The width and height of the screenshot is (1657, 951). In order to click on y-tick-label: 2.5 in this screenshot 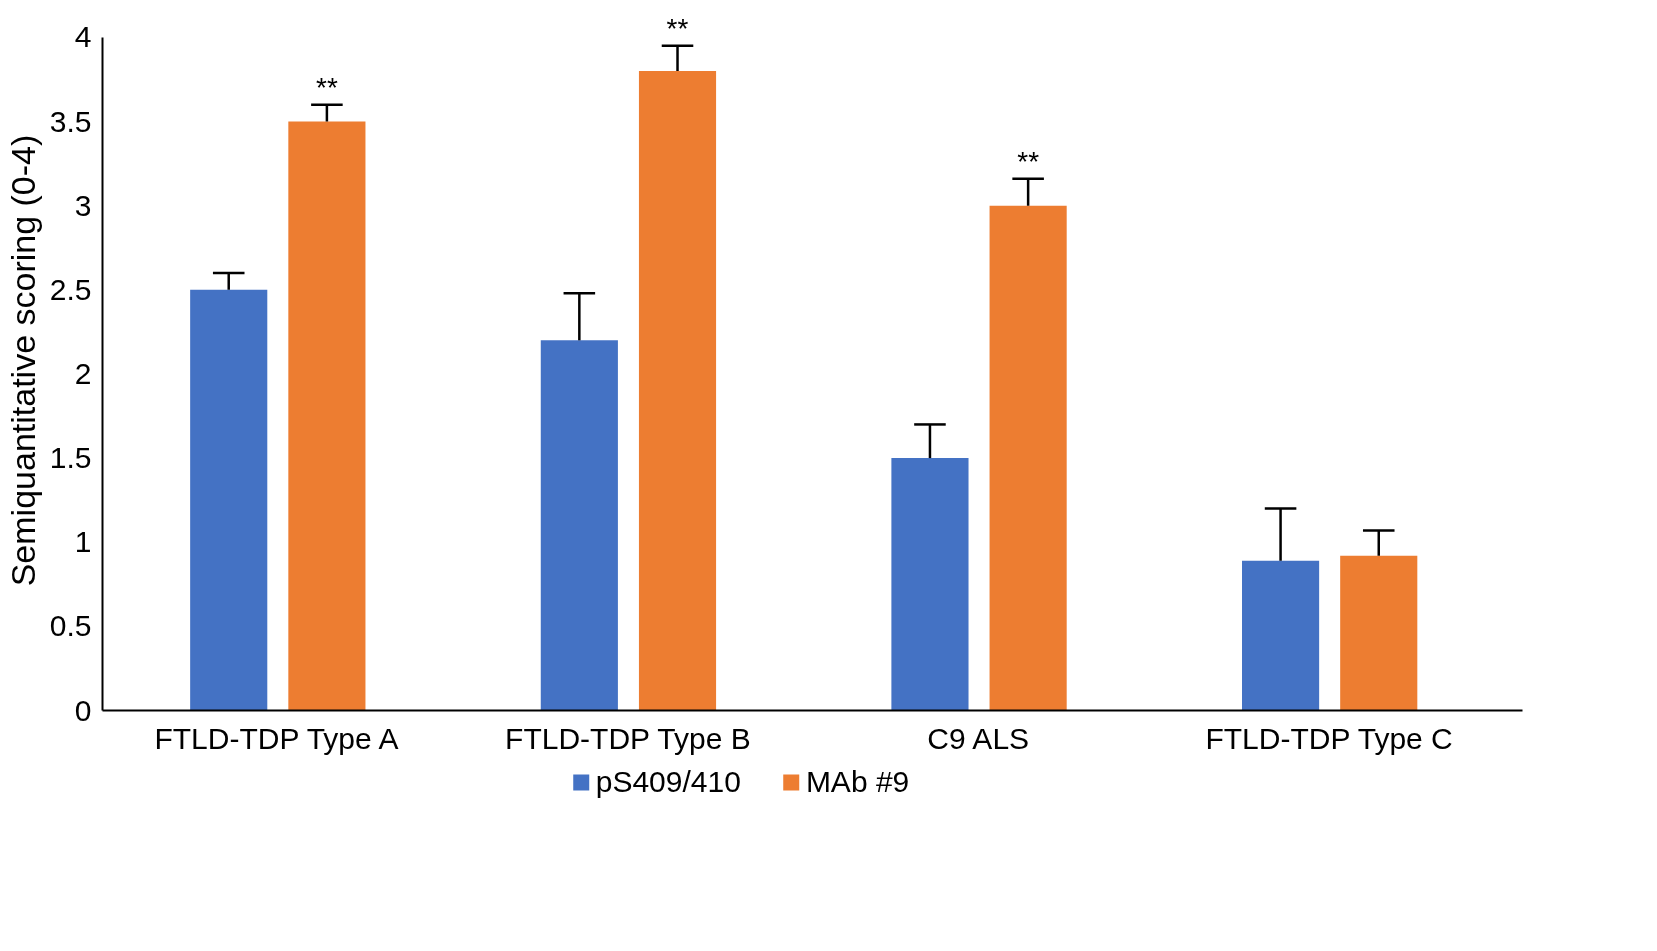, I will do `click(70, 289)`.